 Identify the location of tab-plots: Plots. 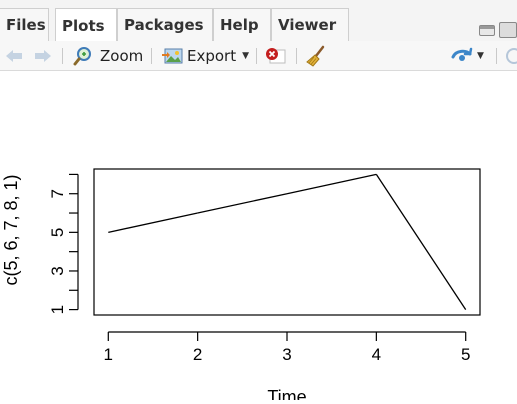
(86, 25).